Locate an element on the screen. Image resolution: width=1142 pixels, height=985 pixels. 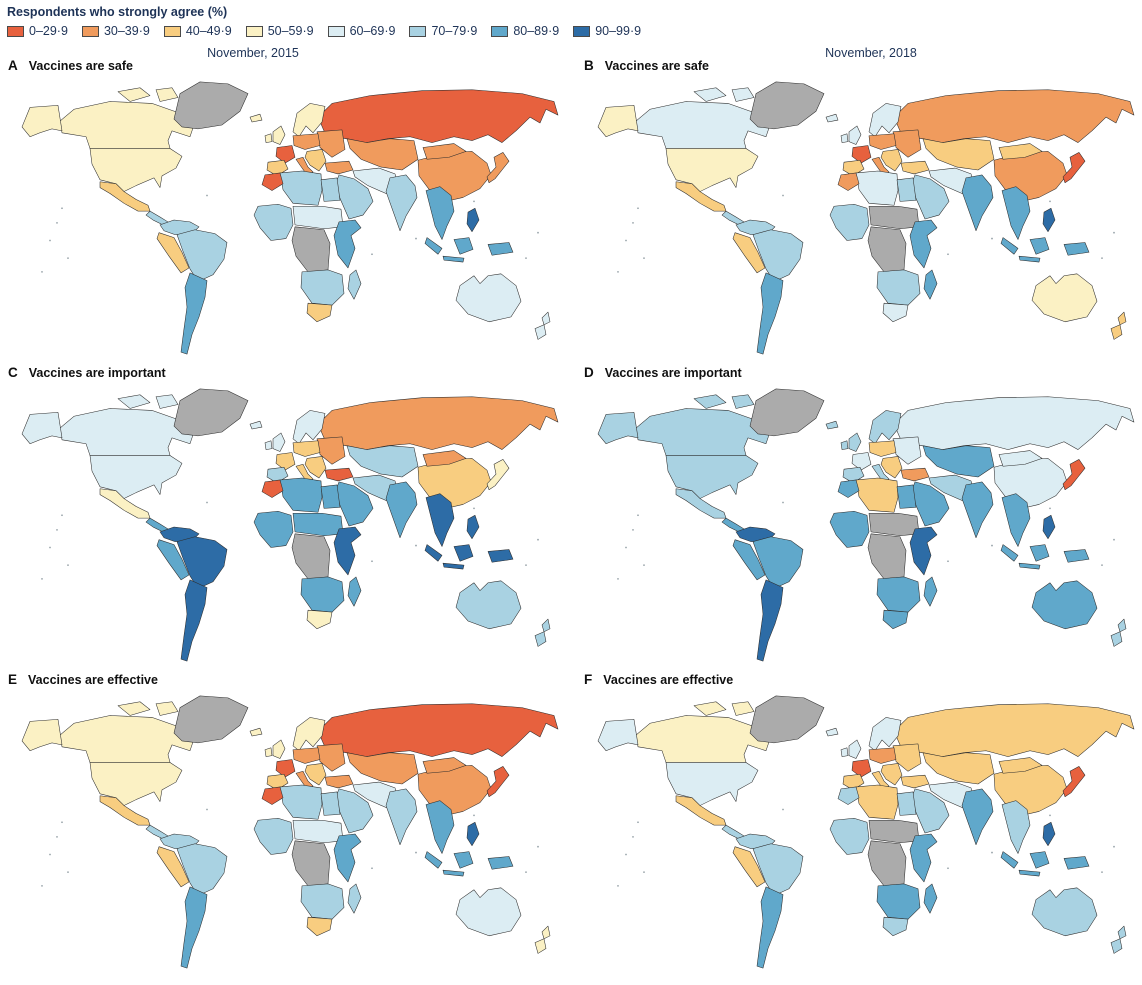
panel-D-label: D Vaccines are important is located at coordinates (859, 372).